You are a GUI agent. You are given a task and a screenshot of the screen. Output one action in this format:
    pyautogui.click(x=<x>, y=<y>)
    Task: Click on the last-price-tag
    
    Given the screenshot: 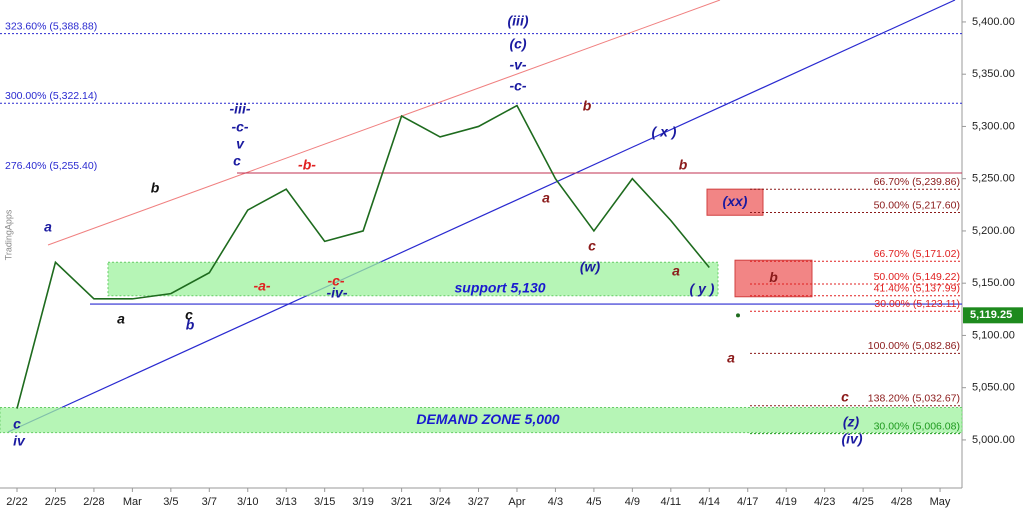 What is the action you would take?
    pyautogui.click(x=993, y=315)
    